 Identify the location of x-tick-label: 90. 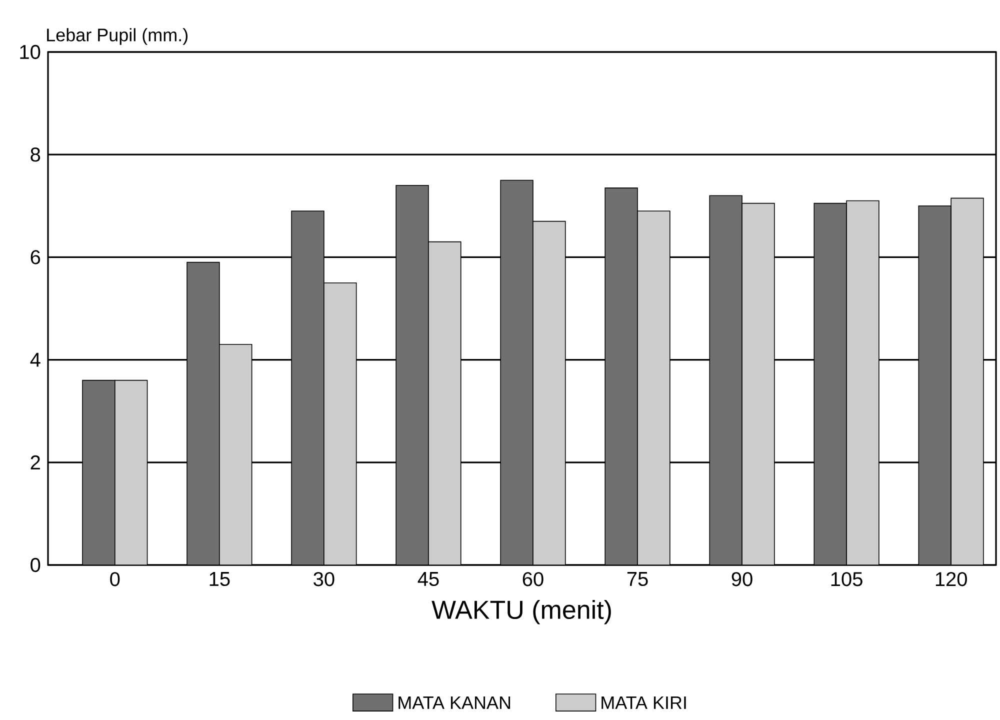
(742, 579).